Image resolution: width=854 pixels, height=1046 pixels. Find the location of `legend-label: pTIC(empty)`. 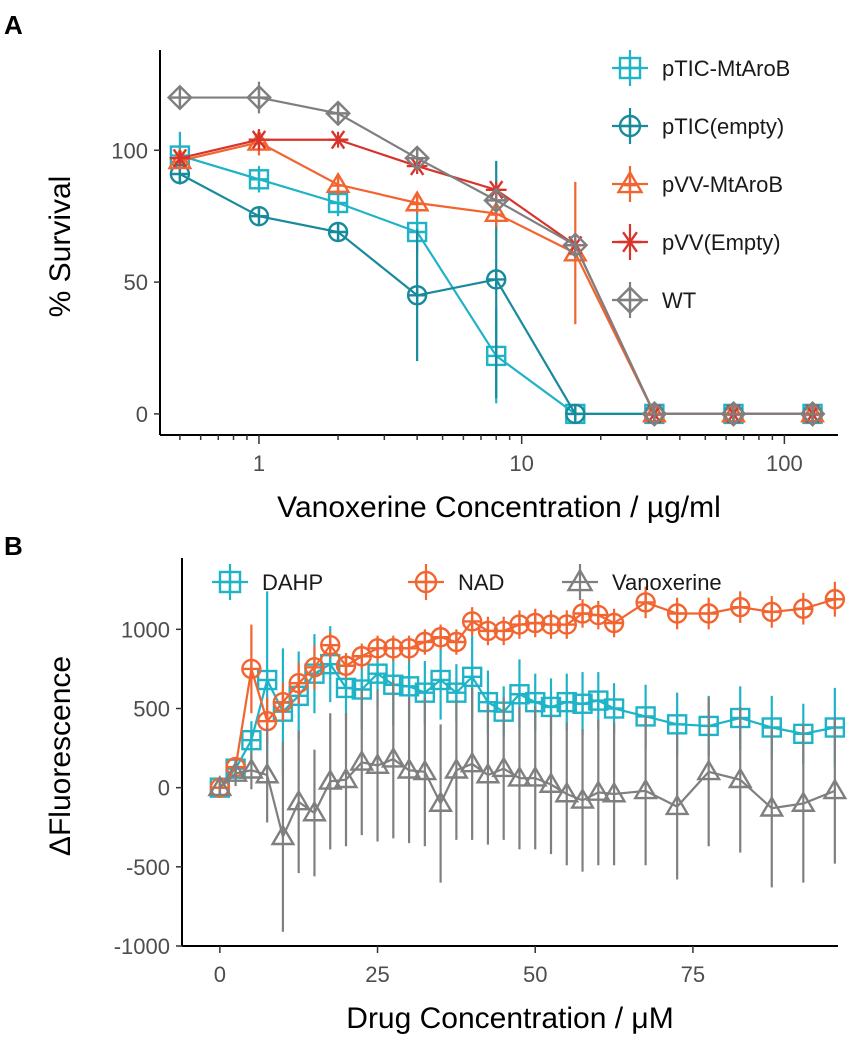

legend-label: pTIC(empty) is located at coordinates (723, 126).